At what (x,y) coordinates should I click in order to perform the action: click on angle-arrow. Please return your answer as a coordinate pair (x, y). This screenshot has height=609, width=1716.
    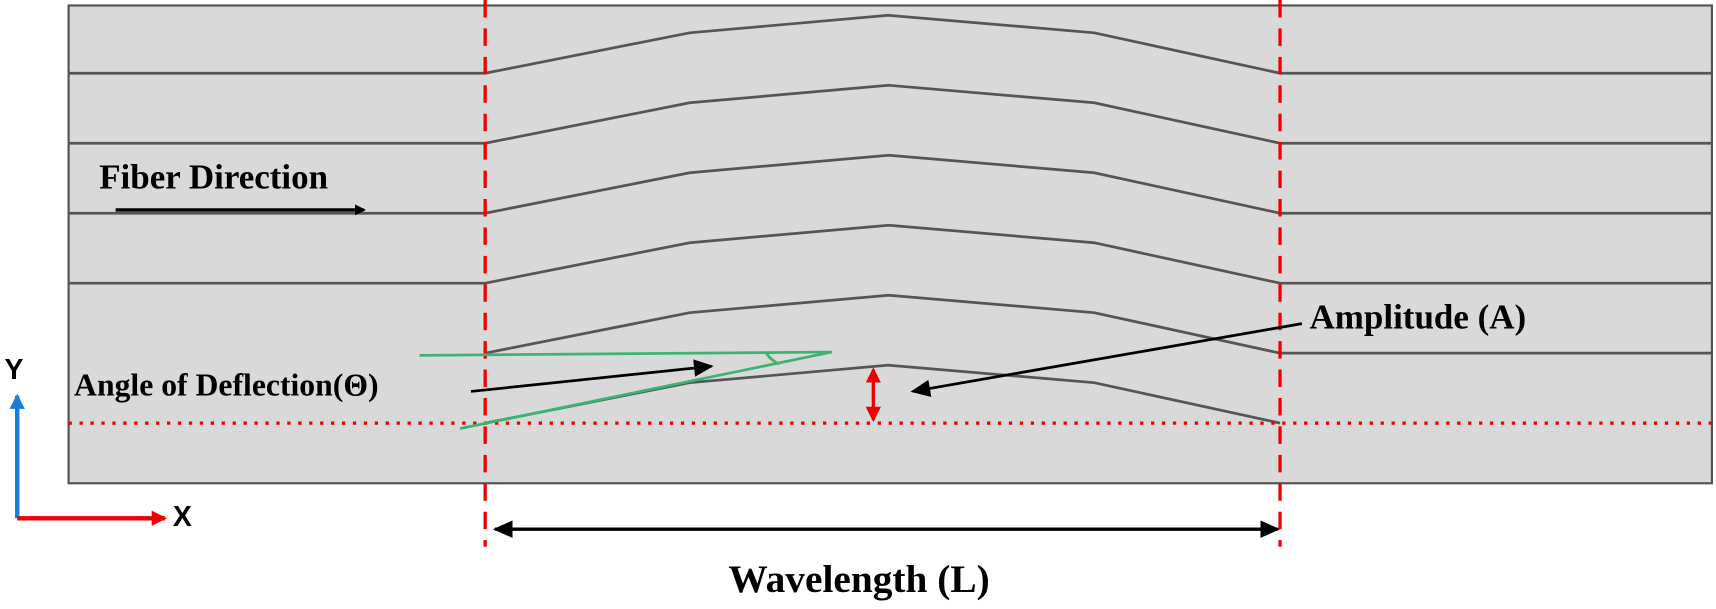
    Looking at the image, I should click on (592, 376).